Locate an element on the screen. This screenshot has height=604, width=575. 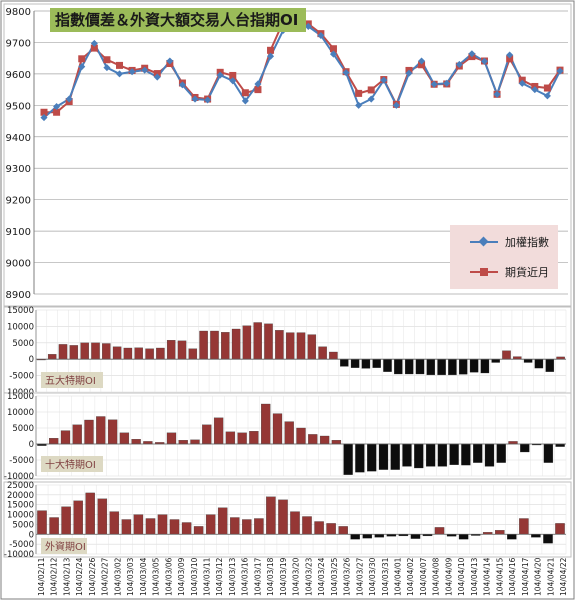
x-date-label: 104/04/09 is located at coordinates (448, 576).